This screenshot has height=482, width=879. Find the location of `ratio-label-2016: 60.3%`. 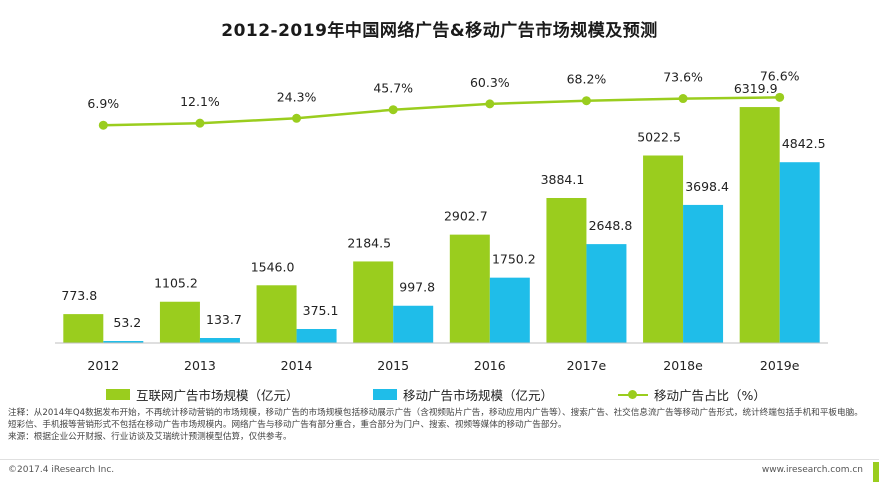

ratio-label-2016: 60.3% is located at coordinates (490, 82).